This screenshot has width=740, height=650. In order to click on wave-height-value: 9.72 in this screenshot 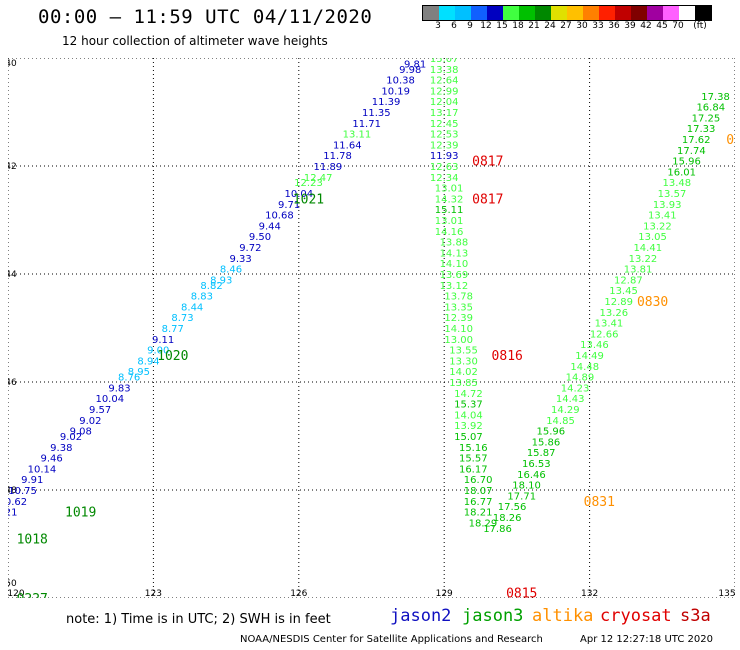, I will do `click(250, 248)`.